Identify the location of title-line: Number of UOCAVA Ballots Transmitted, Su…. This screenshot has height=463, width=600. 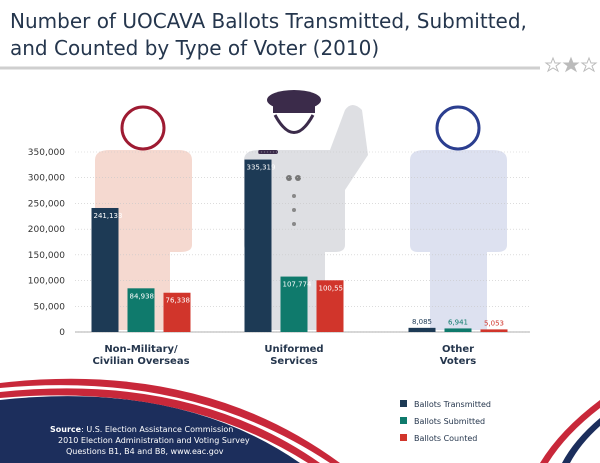
(268, 21).